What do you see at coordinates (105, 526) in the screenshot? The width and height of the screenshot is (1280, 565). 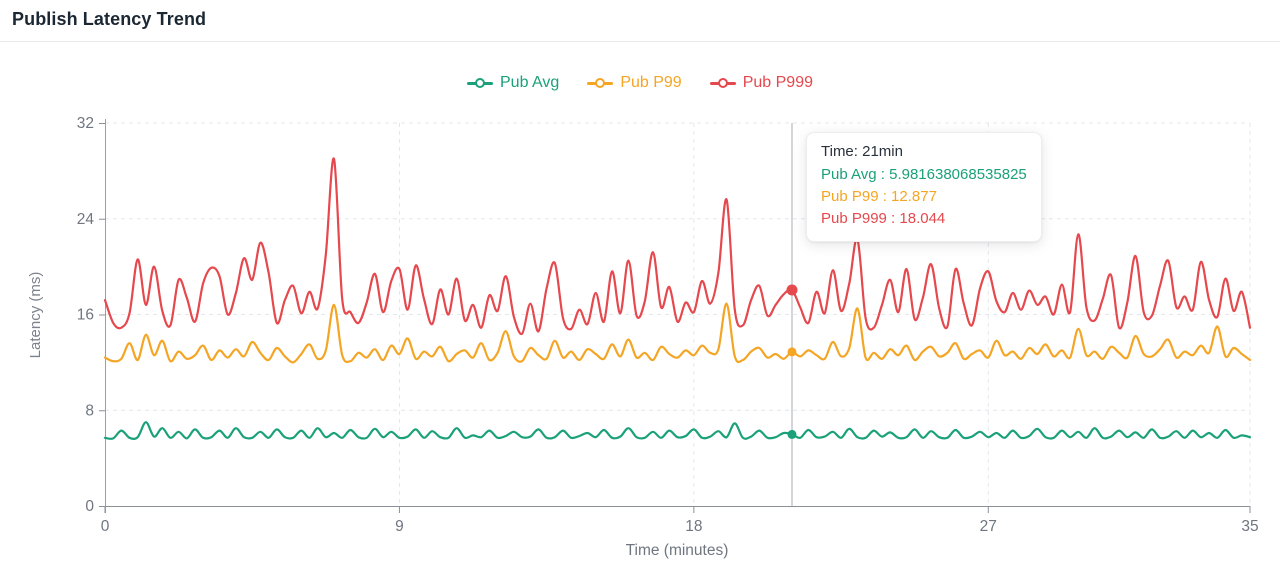 I see `x-tick-label: 0` at bounding box center [105, 526].